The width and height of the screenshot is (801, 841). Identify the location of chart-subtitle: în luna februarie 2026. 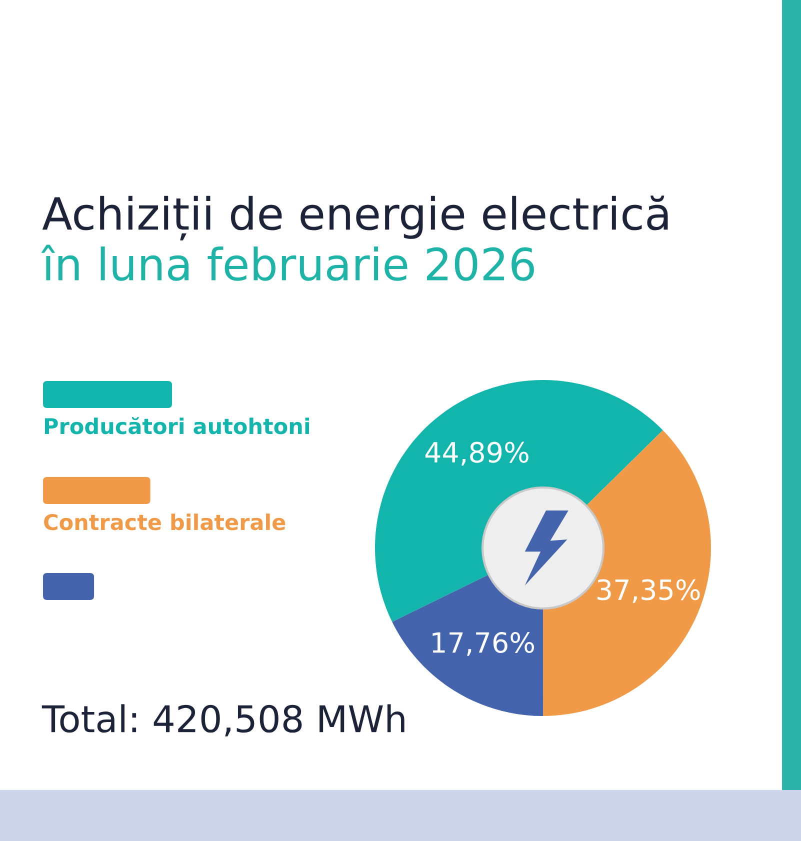
(287, 262).